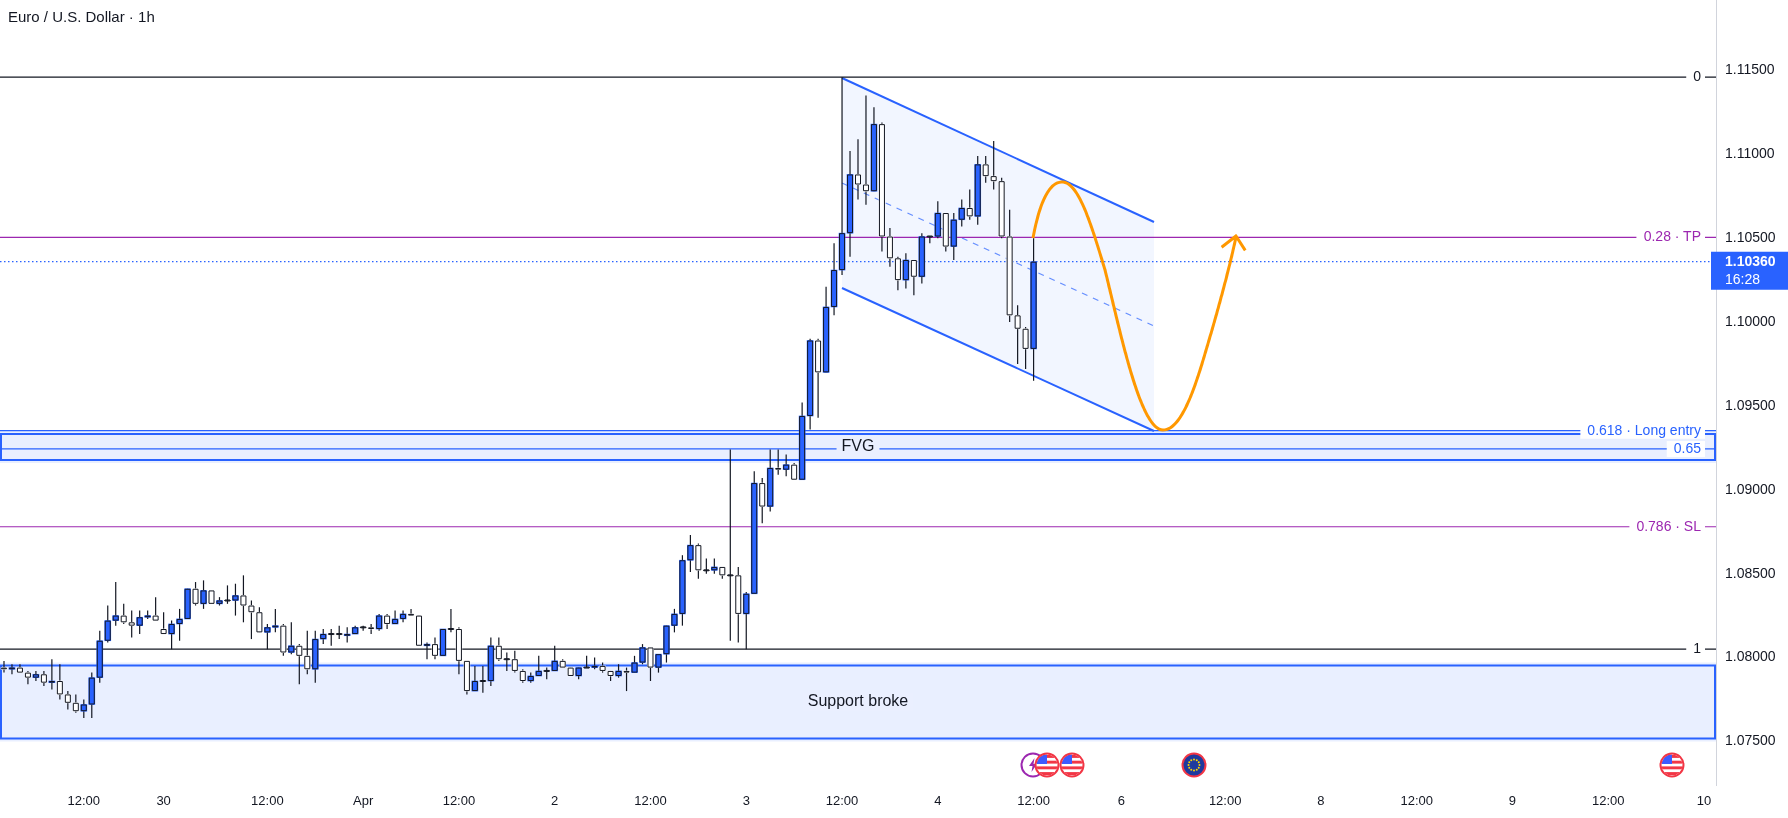 The height and width of the screenshot is (818, 1788). I want to click on y-tick-label: 1.11000, so click(1750, 153).